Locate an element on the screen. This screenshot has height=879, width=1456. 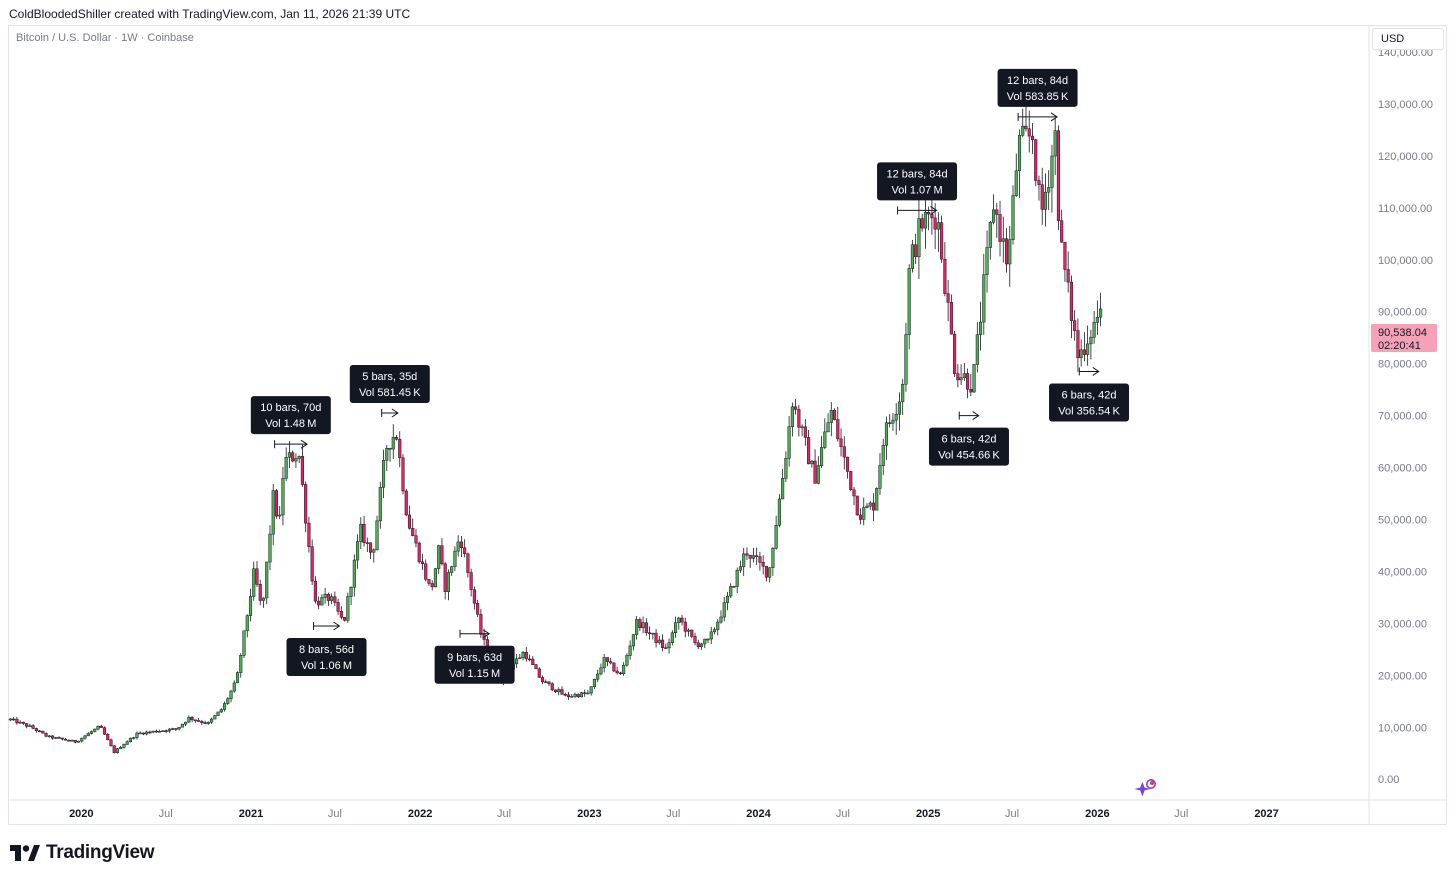
tradingview-logo: TradingView is located at coordinates (82, 853).